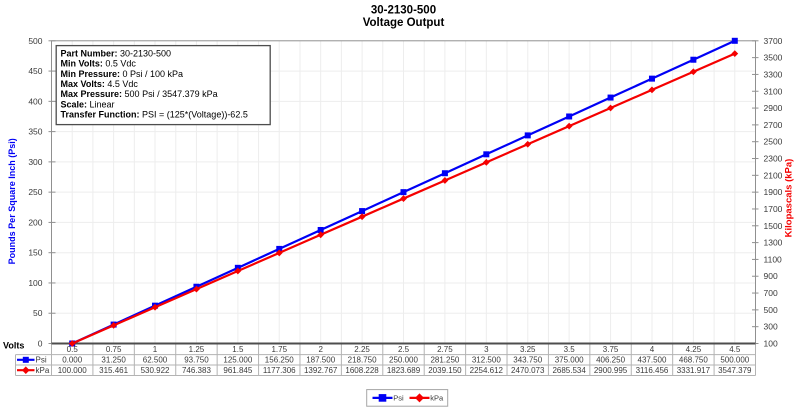 This screenshot has width=800, height=412. Describe the element at coordinates (773, 74) in the screenshot. I see `svg-text: 3300` at that location.